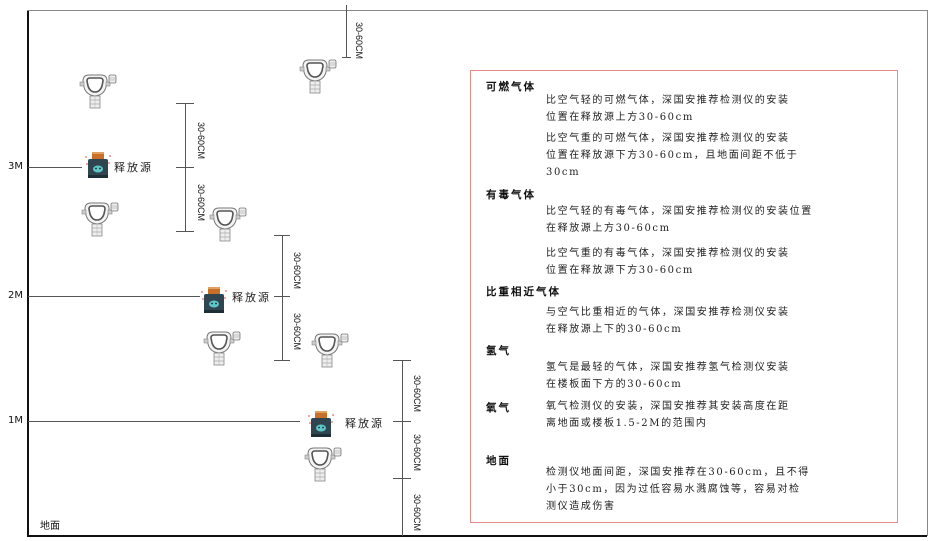 Image resolution: width=938 pixels, height=541 pixels. Describe the element at coordinates (498, 351) in the screenshot. I see `hydrogen-heading: 氢气` at that location.